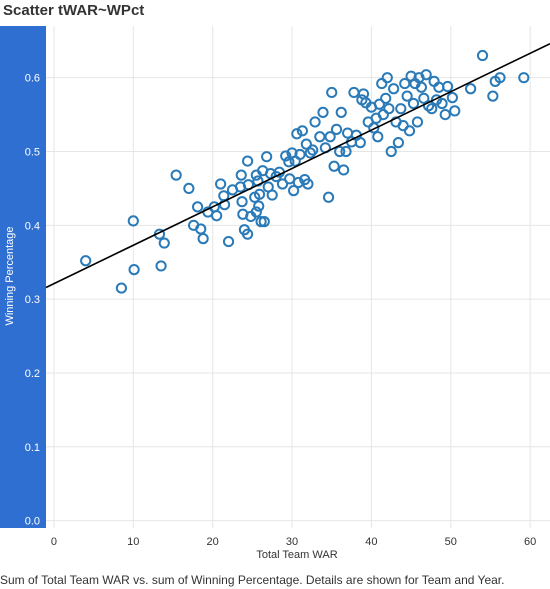  Describe the element at coordinates (296, 555) in the screenshot. I see `x-axis-label: Total Team WAR` at that location.